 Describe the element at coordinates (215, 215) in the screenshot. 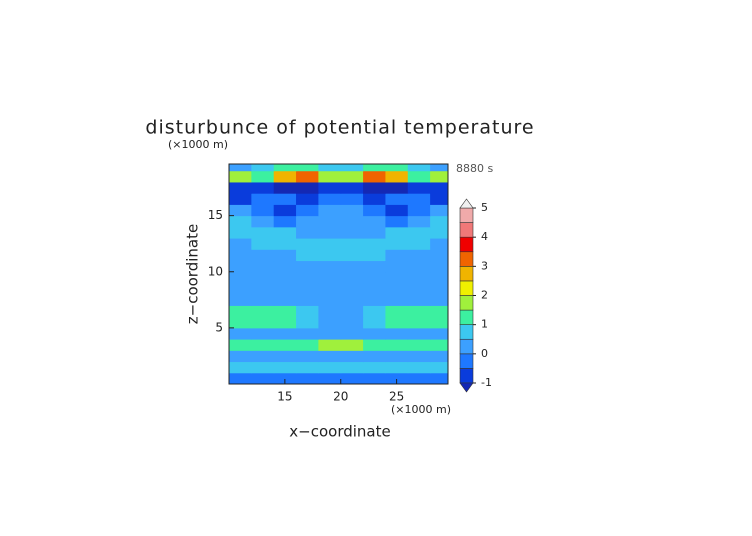

I see `y-tick-label: 15` at that location.